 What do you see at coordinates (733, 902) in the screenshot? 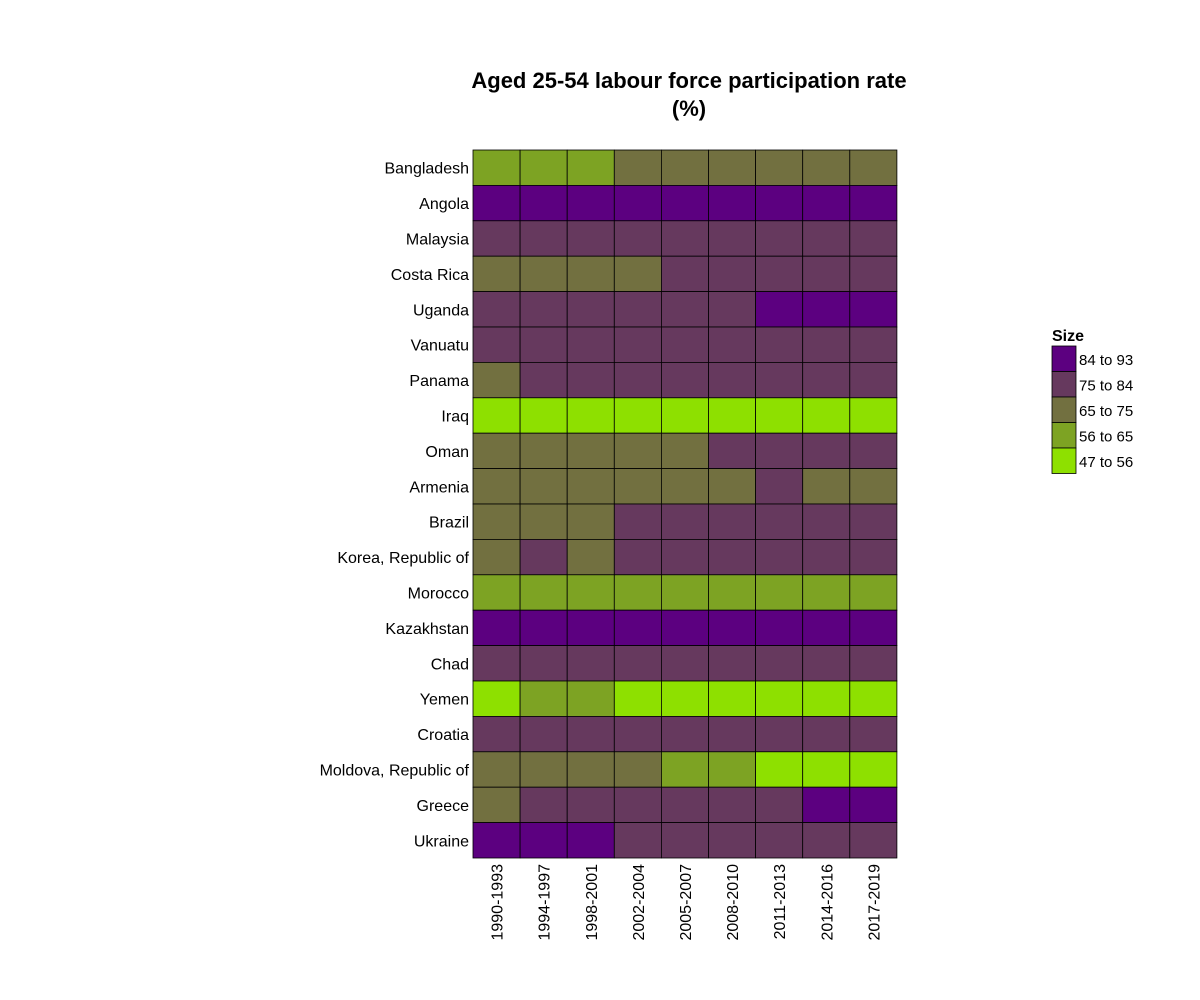
I see `x-tick-label: 2008-2010` at bounding box center [733, 902].